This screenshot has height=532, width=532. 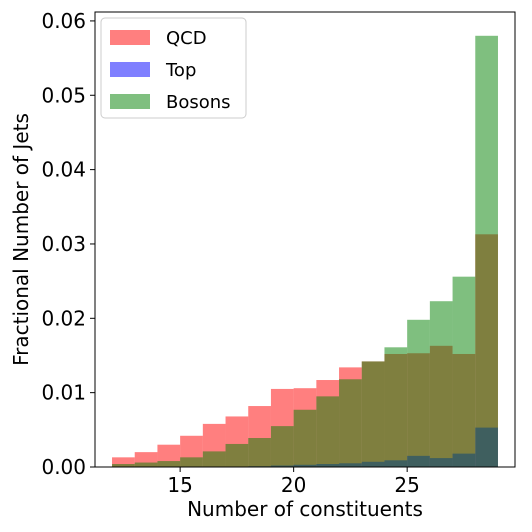 What do you see at coordinates (130, 101) in the screenshot?
I see `legend-swatch-bosons` at bounding box center [130, 101].